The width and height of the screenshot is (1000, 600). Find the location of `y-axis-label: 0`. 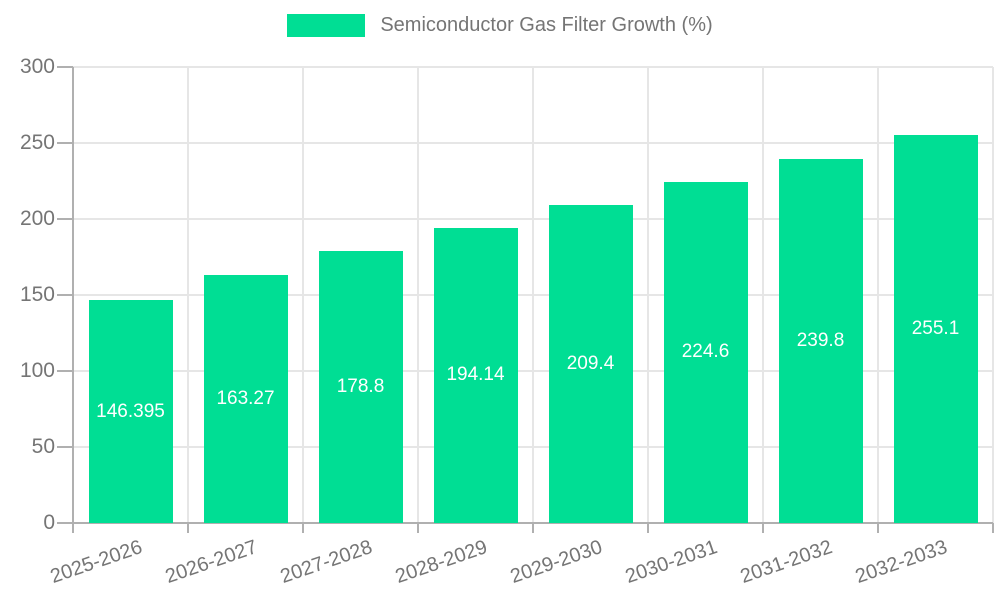

y-axis-label: 0 is located at coordinates (49, 522).